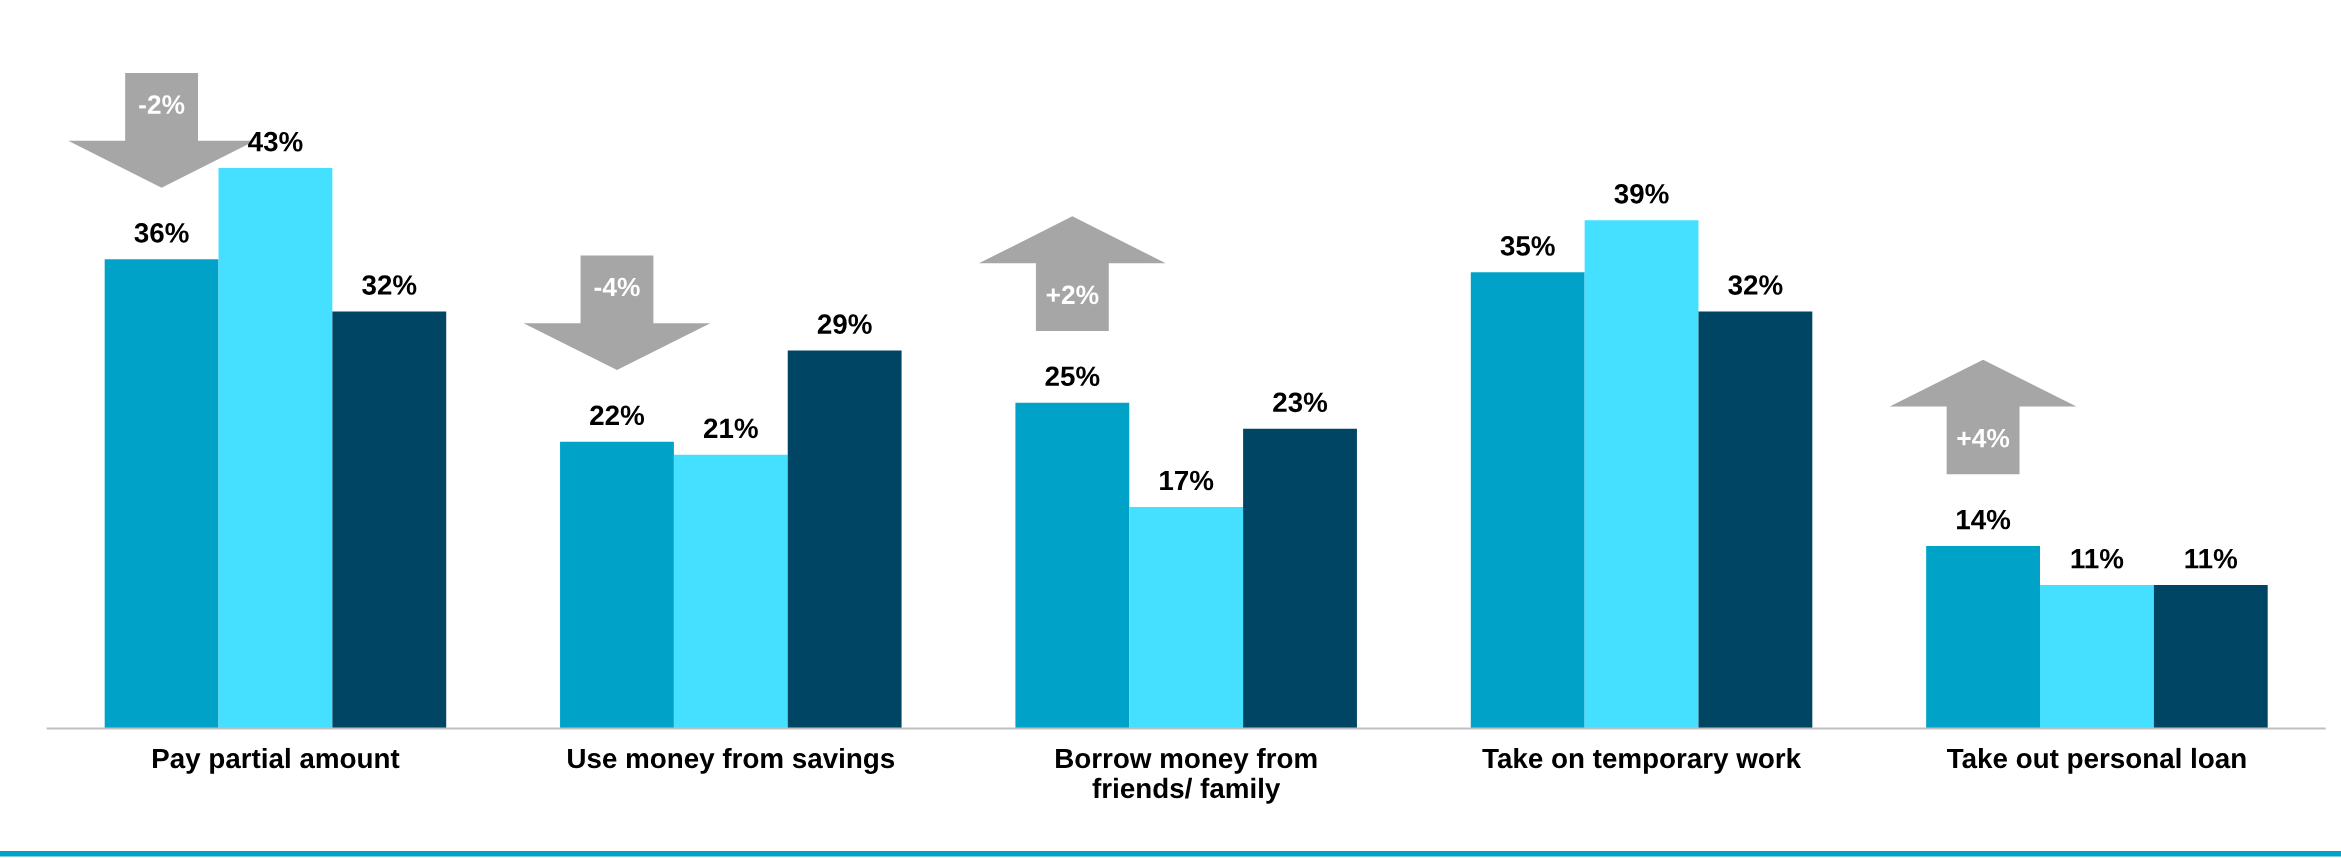 This screenshot has width=2341, height=858. Describe the element at coordinates (1983, 438) in the screenshot. I see `annotation: +4%` at that location.